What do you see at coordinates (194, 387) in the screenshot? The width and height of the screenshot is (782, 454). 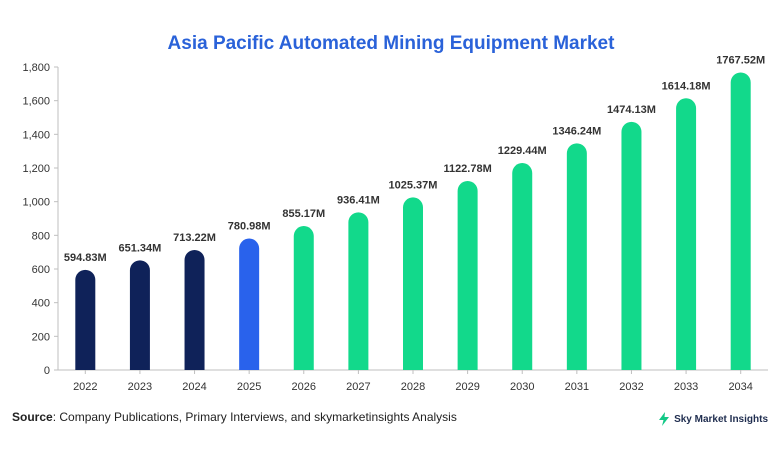 I see `x-tick-label: 2024` at bounding box center [194, 387].